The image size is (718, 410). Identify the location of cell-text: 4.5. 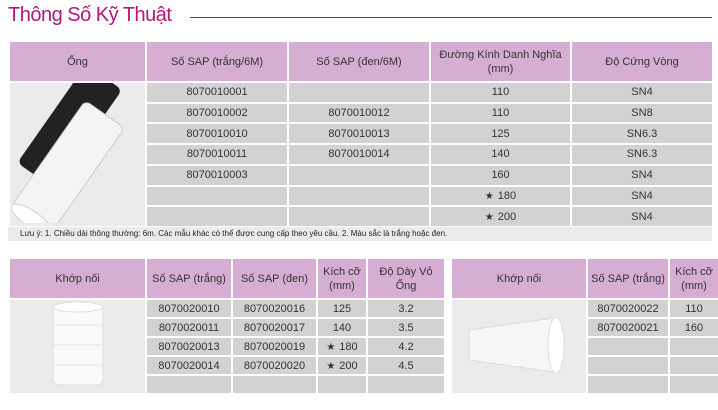
(406, 365).